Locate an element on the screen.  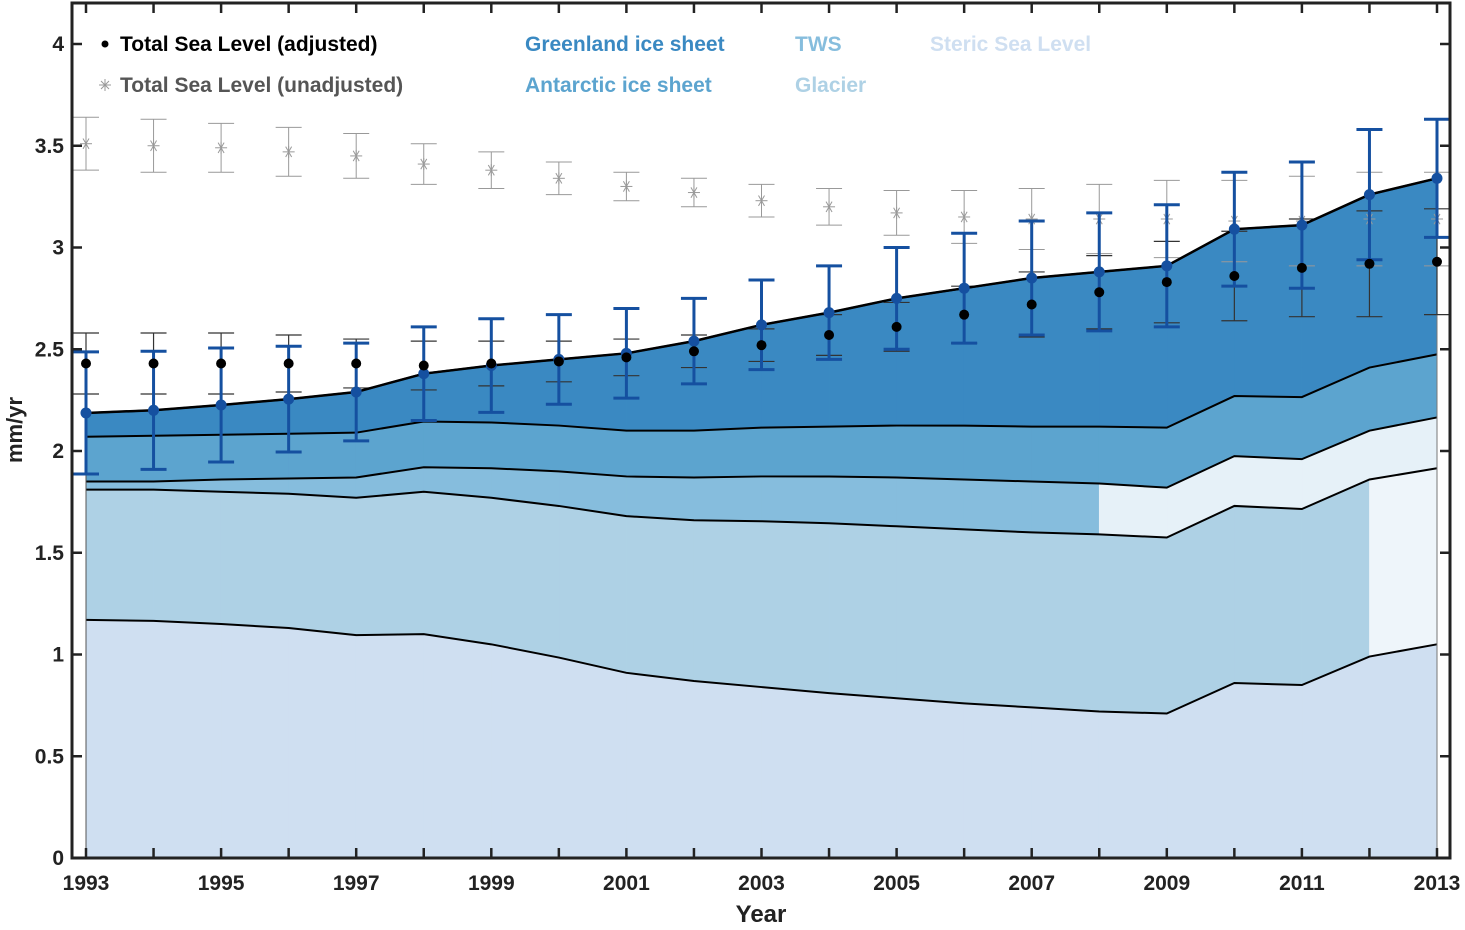
legend-item: Greenland ice sheet is located at coordinates (625, 44).